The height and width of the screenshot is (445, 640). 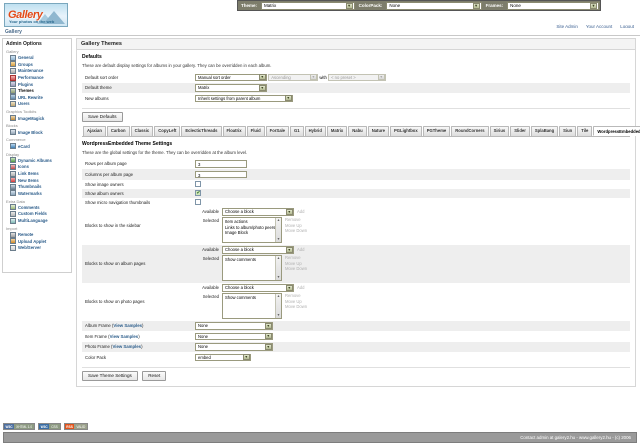 What do you see at coordinates (252, 268) in the screenshot?
I see `selected-blocks-listbox: Show comments ▲ ▼` at bounding box center [252, 268].